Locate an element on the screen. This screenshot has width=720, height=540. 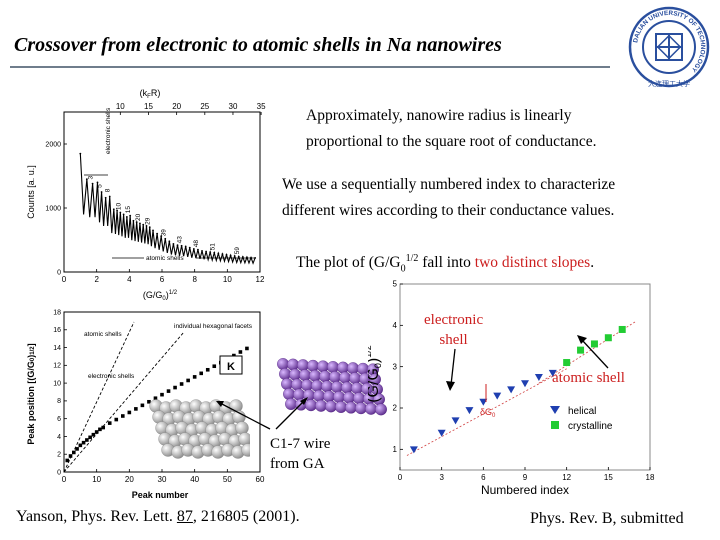
wire-arrowhead-gray-icon is located at coordinates (220, 404).